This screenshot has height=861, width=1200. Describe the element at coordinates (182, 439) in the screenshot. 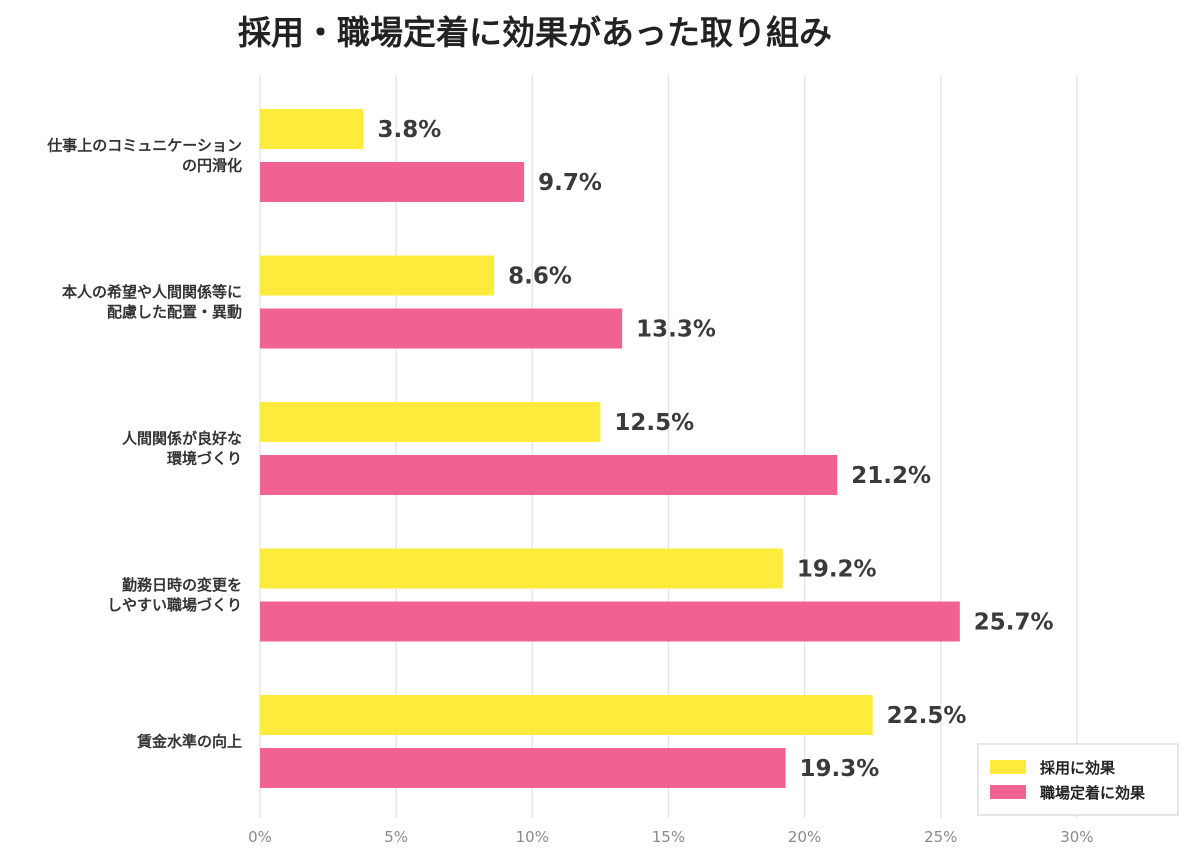

I see `category-label: 人間関係が良好な` at that location.